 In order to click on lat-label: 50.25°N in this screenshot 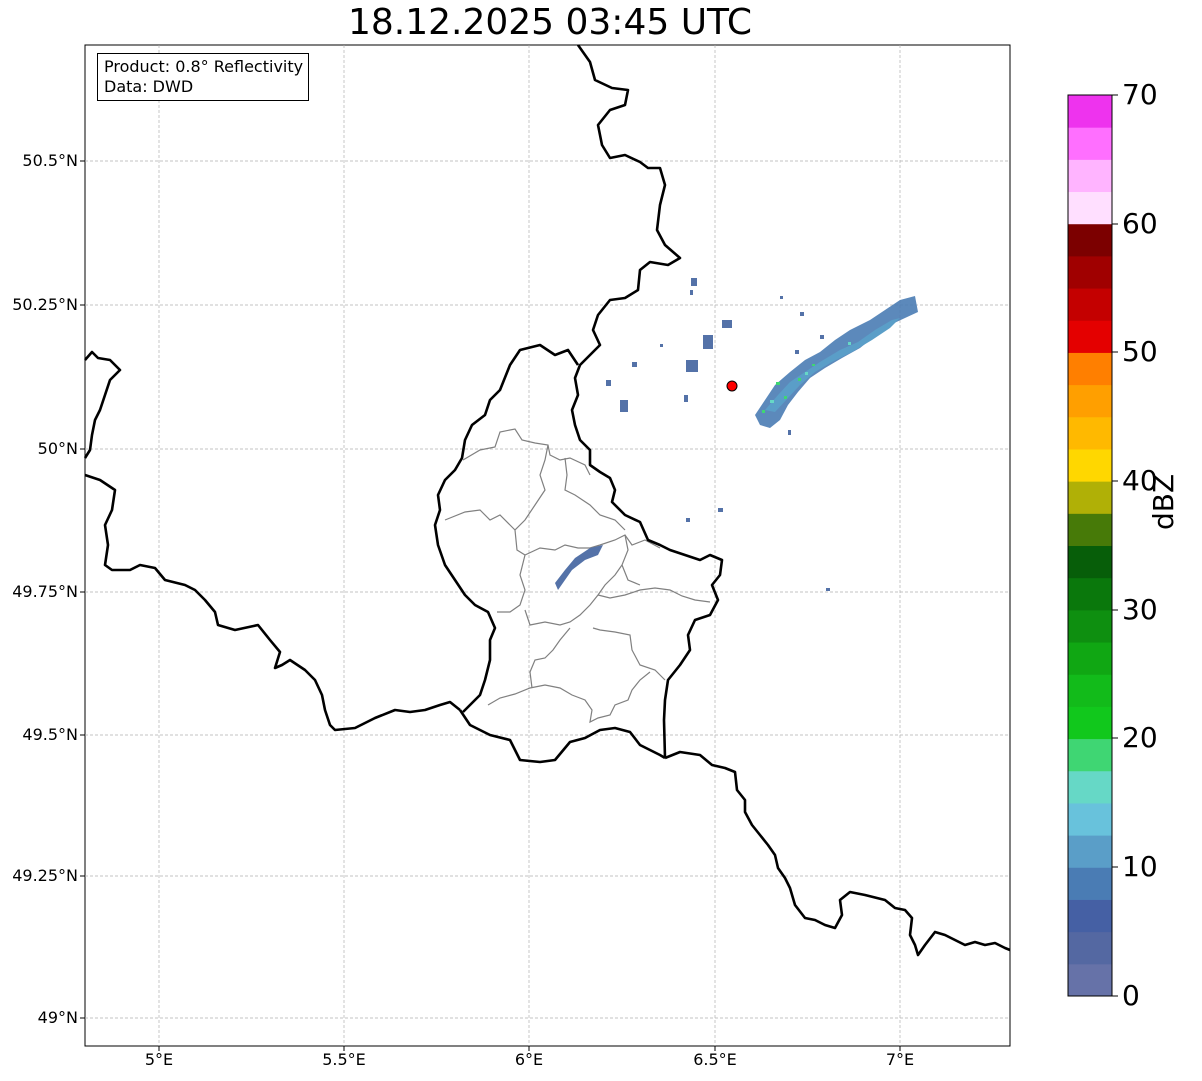, I will do `click(45, 304)`.